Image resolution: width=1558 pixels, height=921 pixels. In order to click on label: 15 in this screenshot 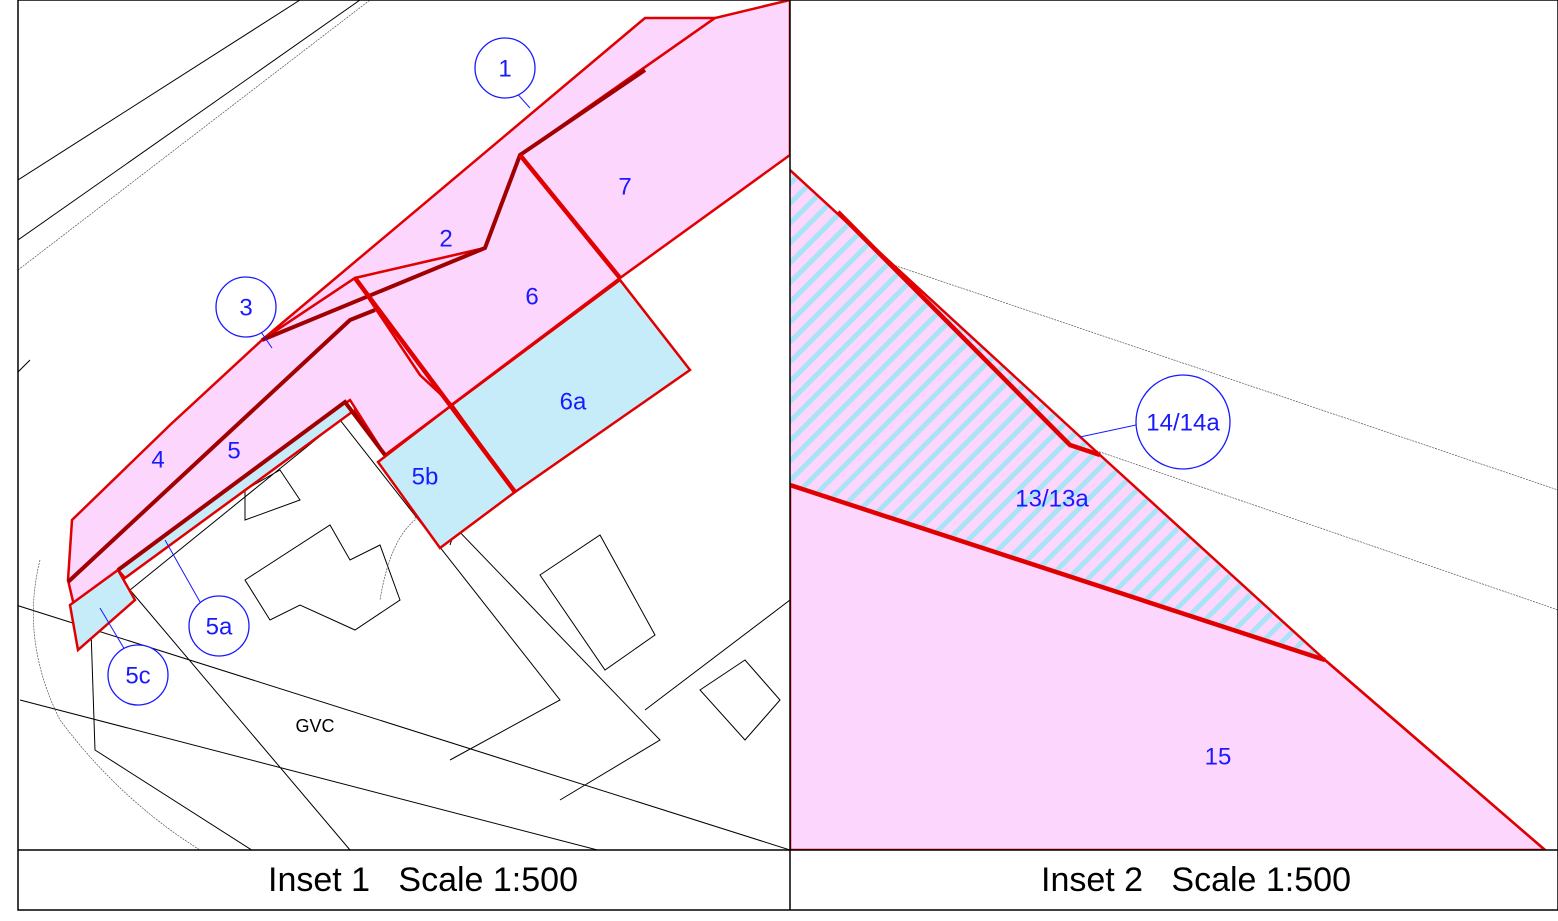, I will do `click(1218, 756)`.